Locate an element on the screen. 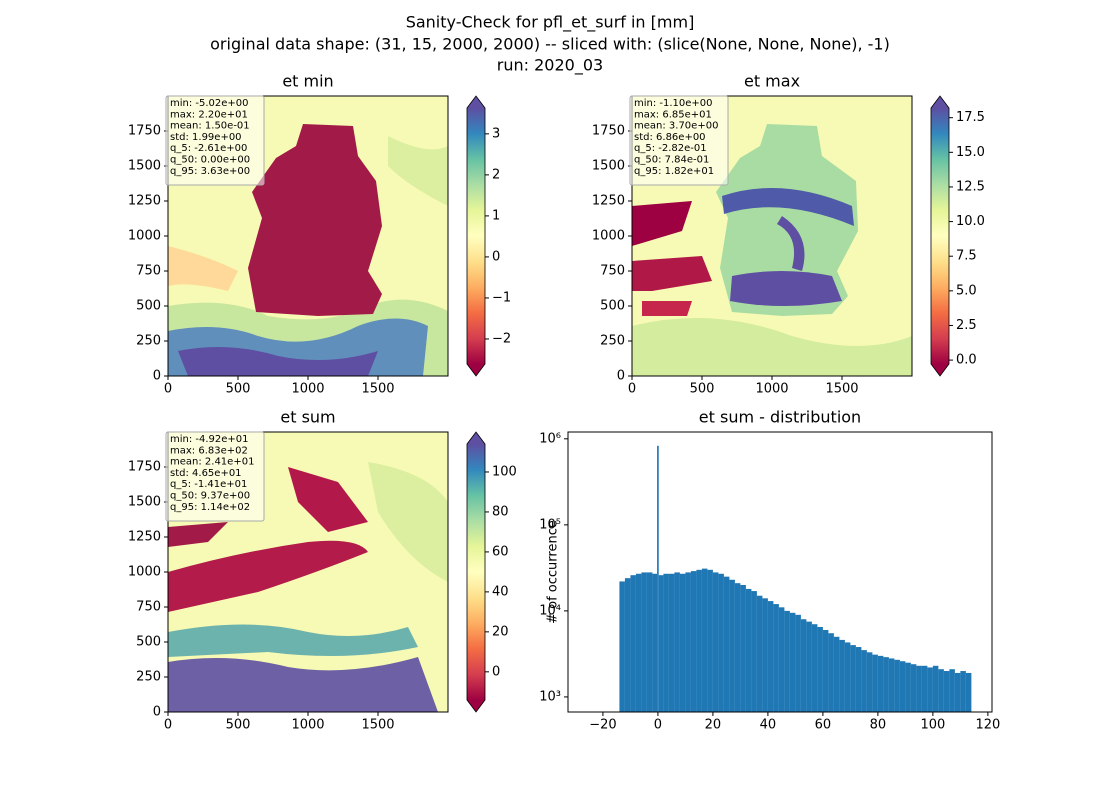 Image resolution: width=1100 pixels, height=800 pixels. colorbar-tick-label: 0.0 is located at coordinates (966, 360).